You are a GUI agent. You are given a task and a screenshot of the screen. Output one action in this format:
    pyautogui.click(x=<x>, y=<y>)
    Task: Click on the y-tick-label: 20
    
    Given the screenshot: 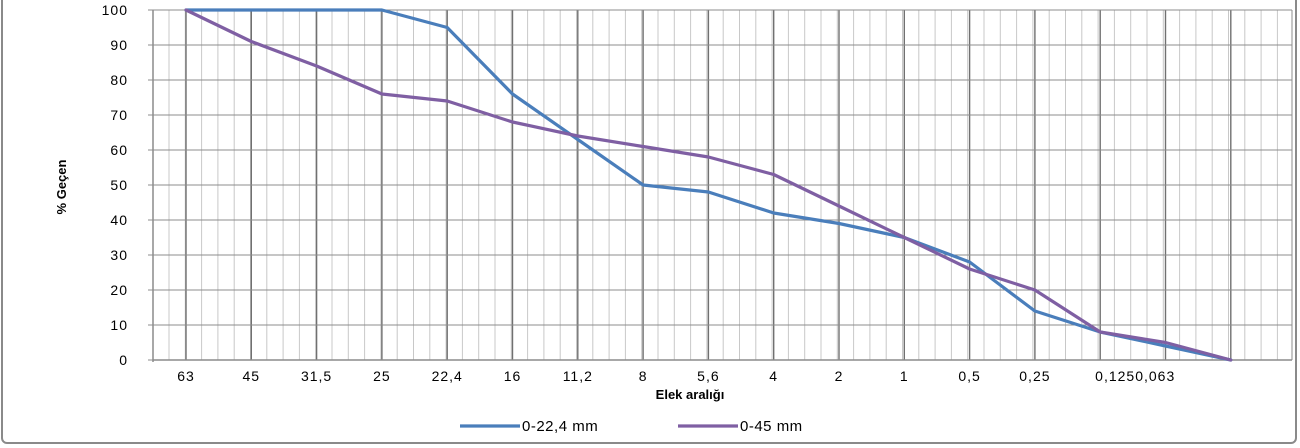 What is the action you would take?
    pyautogui.click(x=119, y=290)
    